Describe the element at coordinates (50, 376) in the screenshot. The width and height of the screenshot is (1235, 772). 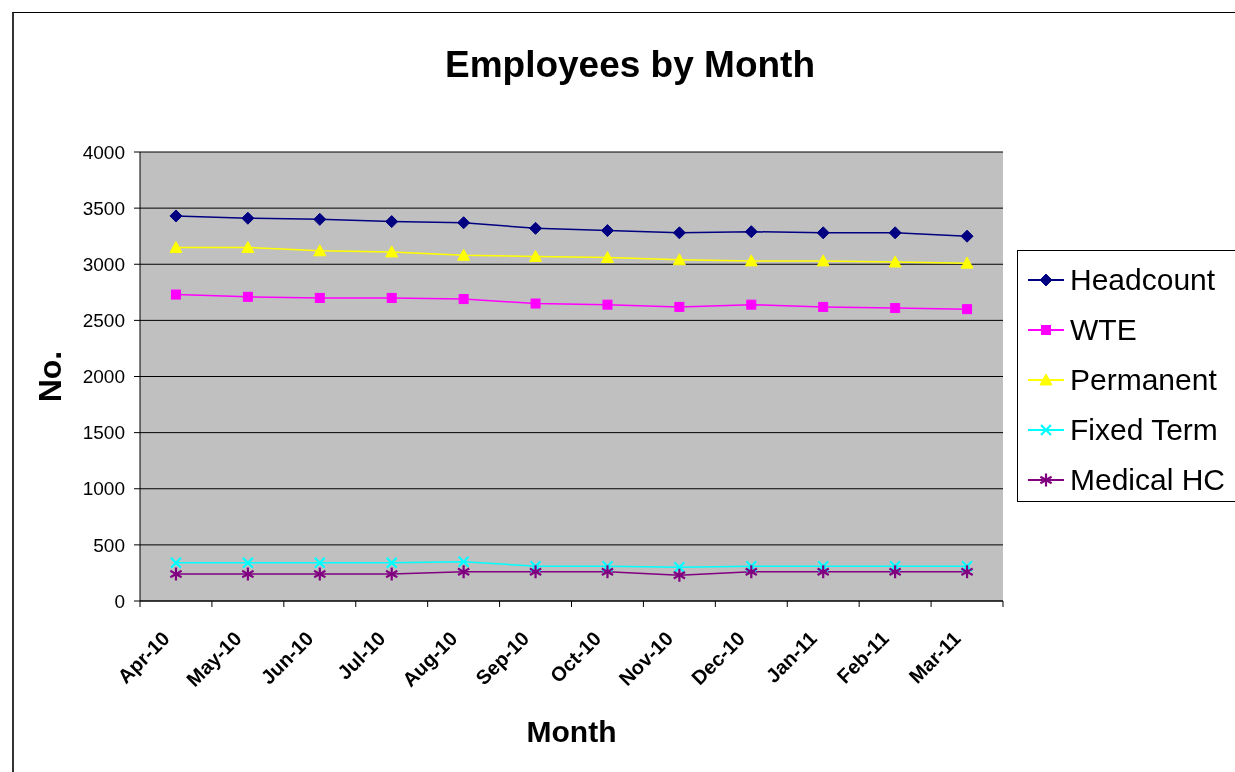
I see `y-axis-title: No.` at that location.